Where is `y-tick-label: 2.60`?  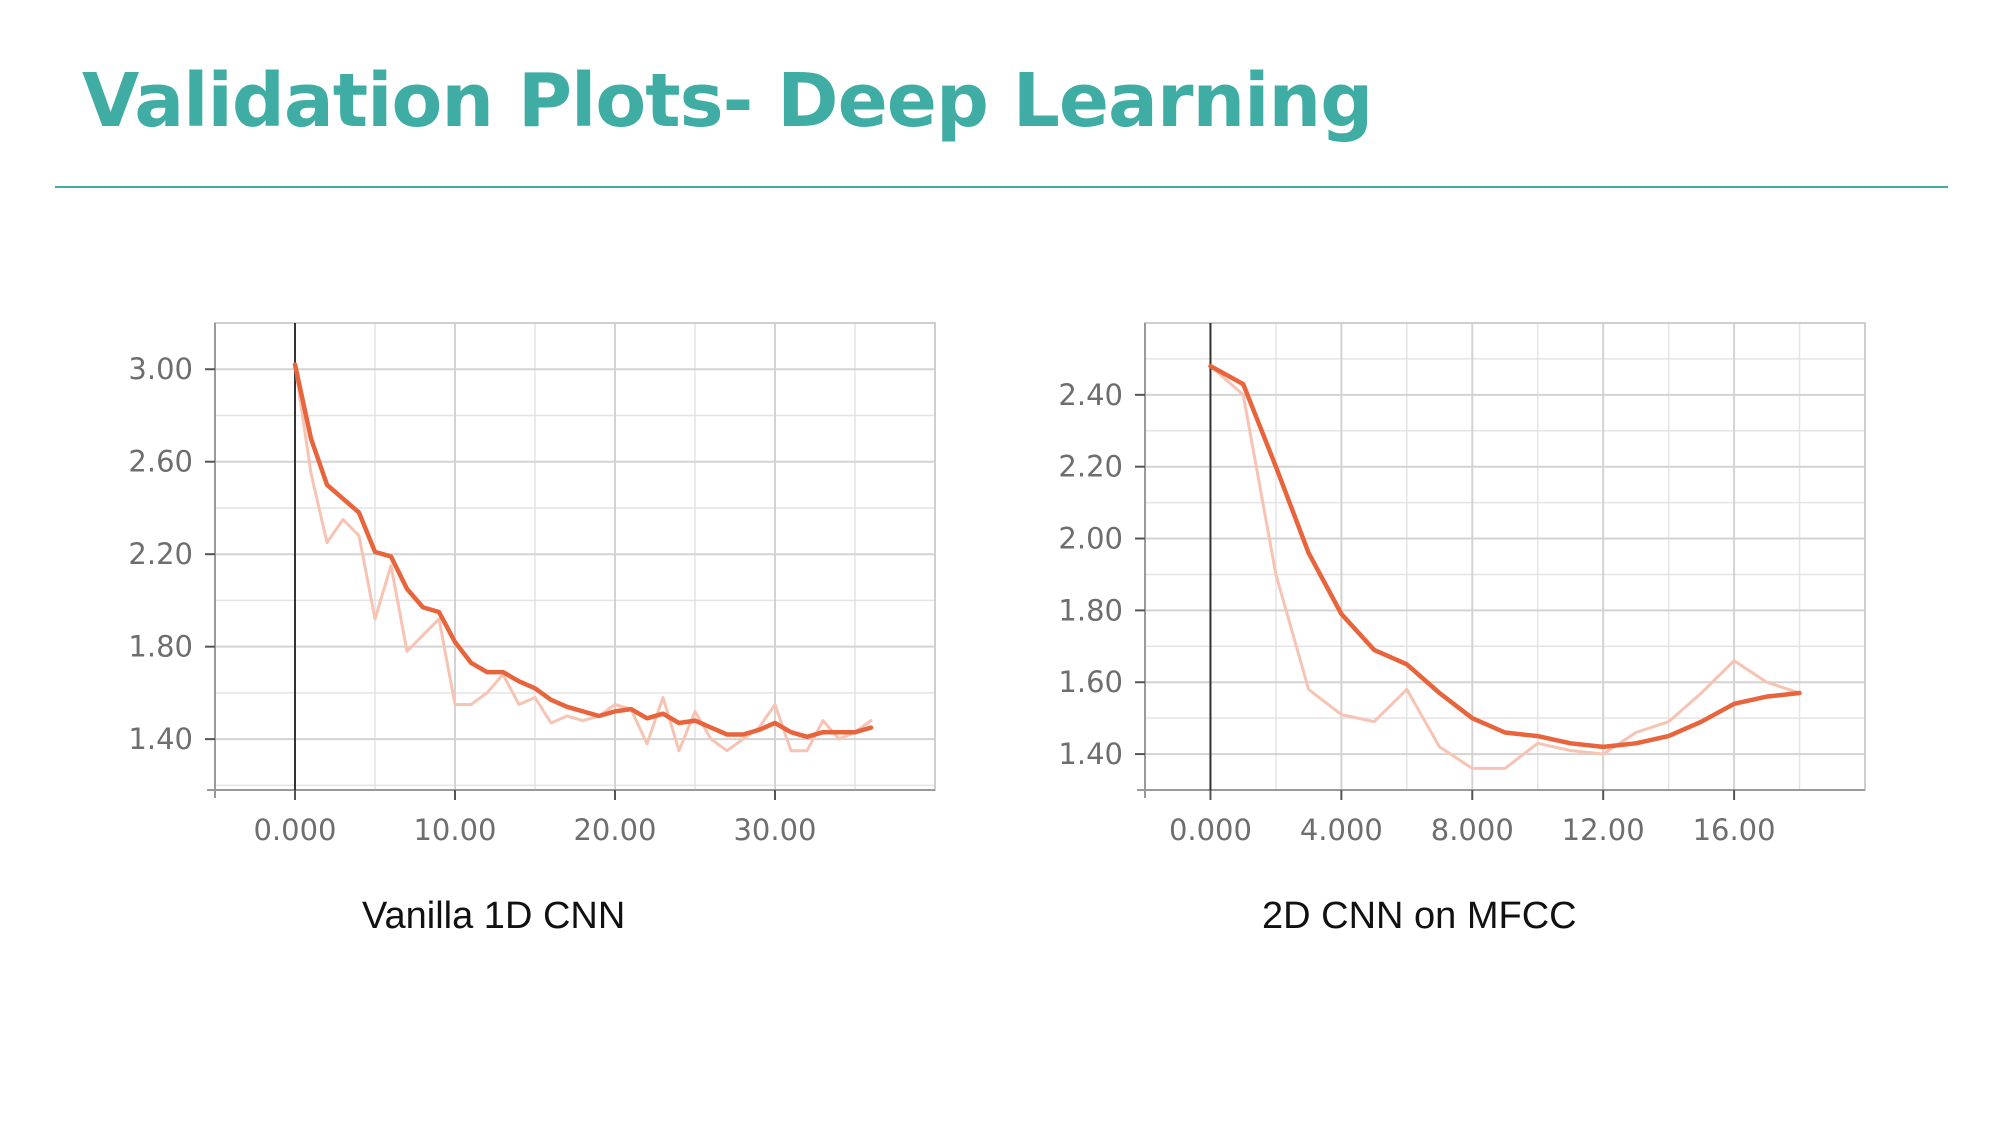 y-tick-label: 2.60 is located at coordinates (160, 462).